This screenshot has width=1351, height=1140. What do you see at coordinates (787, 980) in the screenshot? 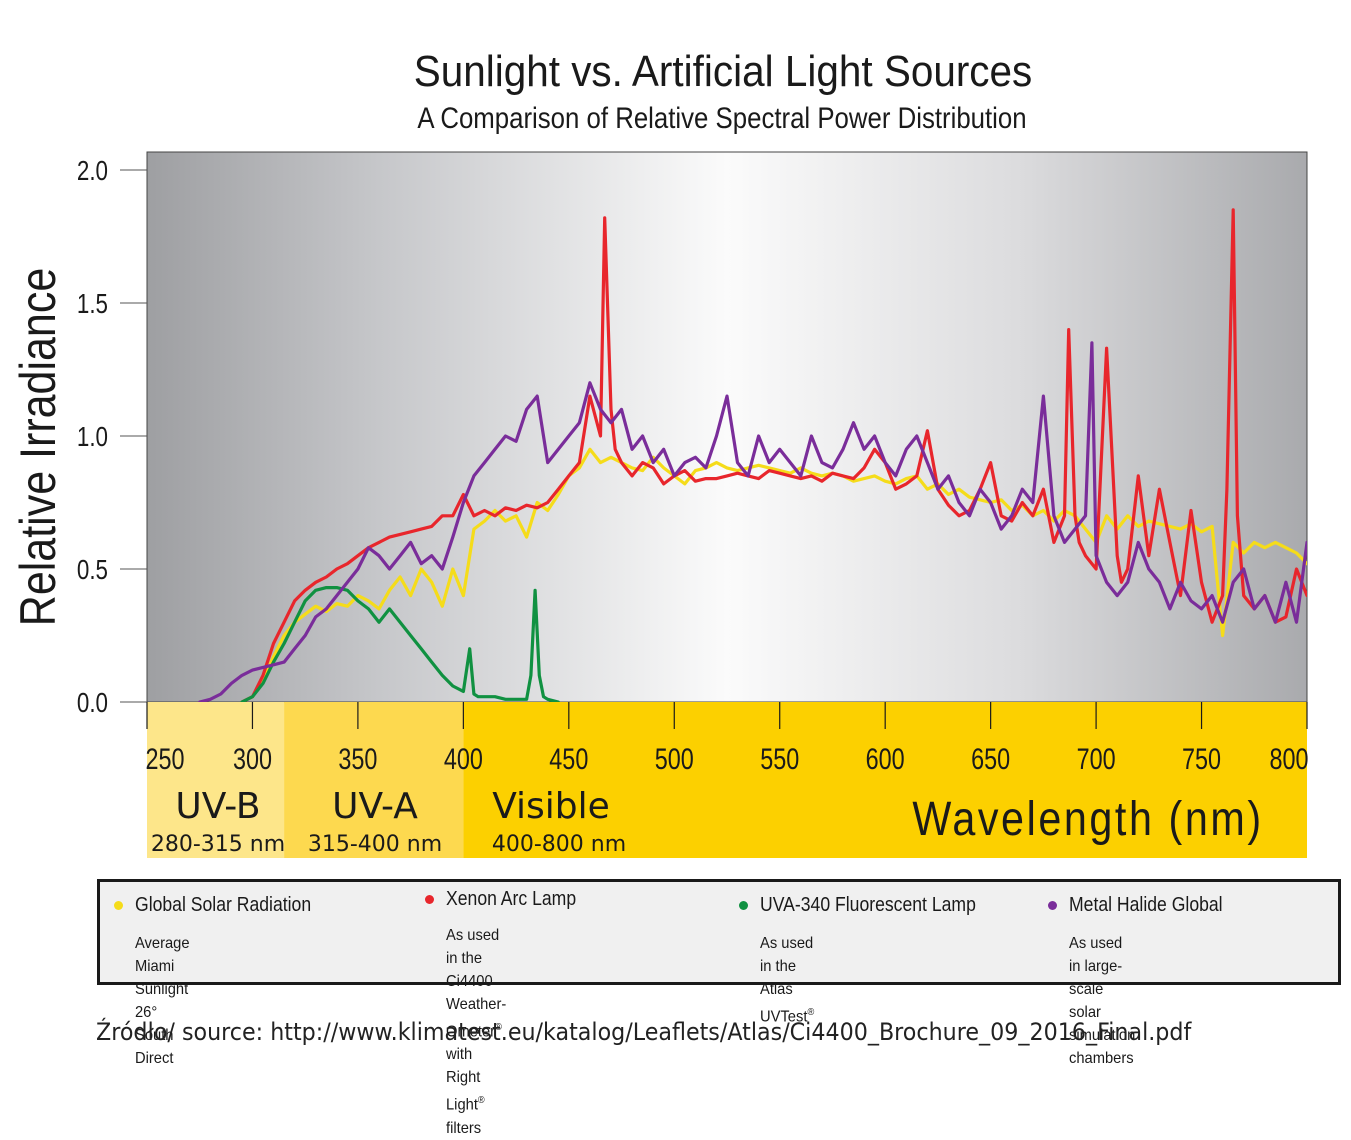
I see `legend-desc: As used in the Atlas UVTest®` at bounding box center [787, 980].